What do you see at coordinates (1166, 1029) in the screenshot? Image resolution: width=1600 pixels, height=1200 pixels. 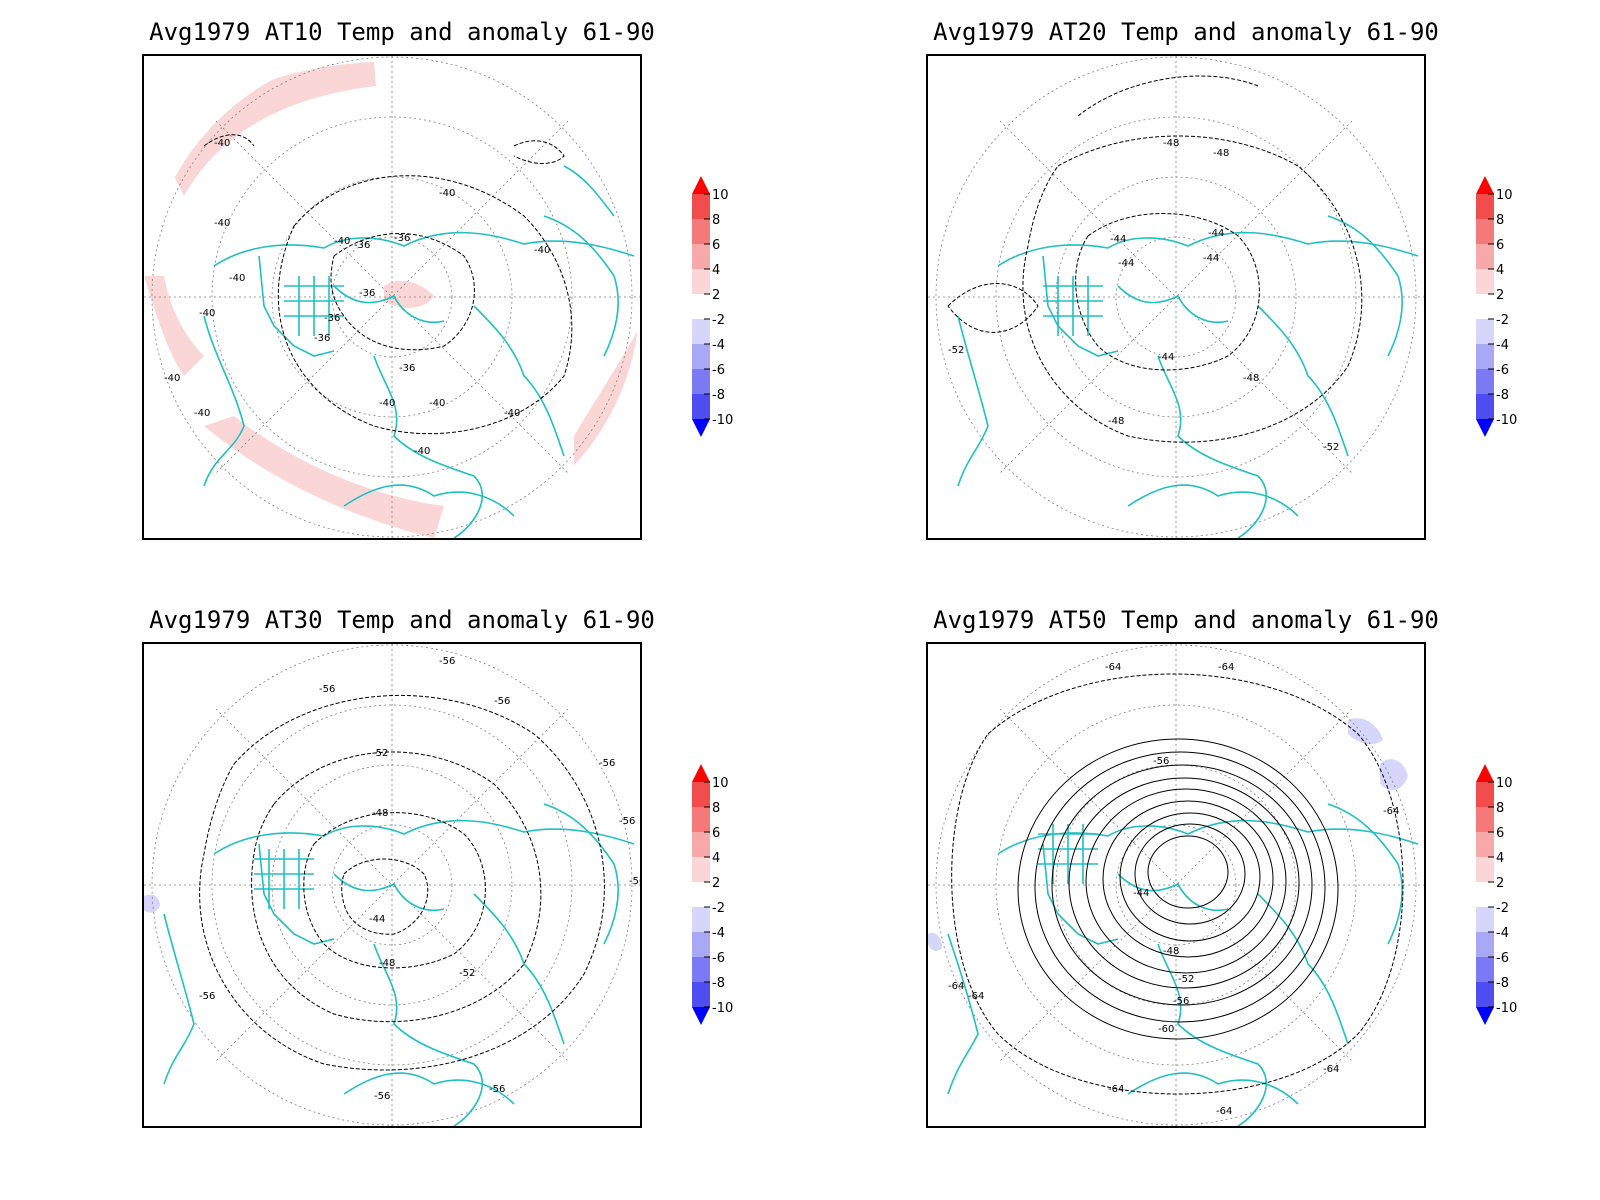 I see `contour-label: -60` at bounding box center [1166, 1029].